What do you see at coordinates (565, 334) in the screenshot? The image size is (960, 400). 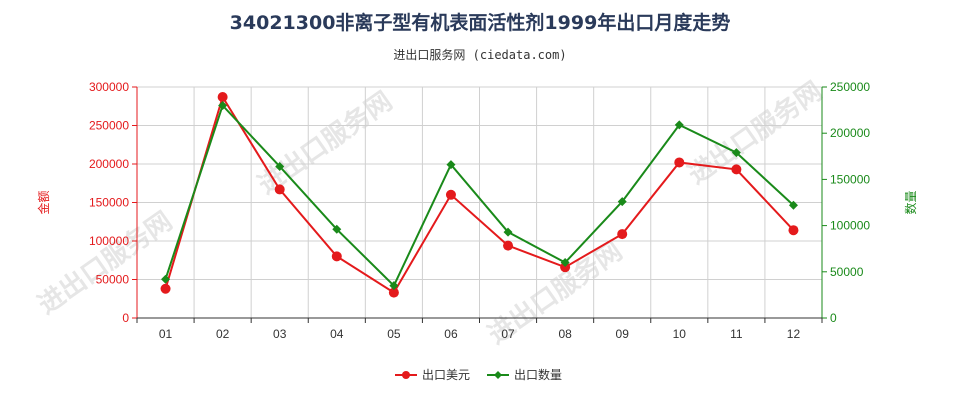 I see `x-tick-label: 08` at bounding box center [565, 334].